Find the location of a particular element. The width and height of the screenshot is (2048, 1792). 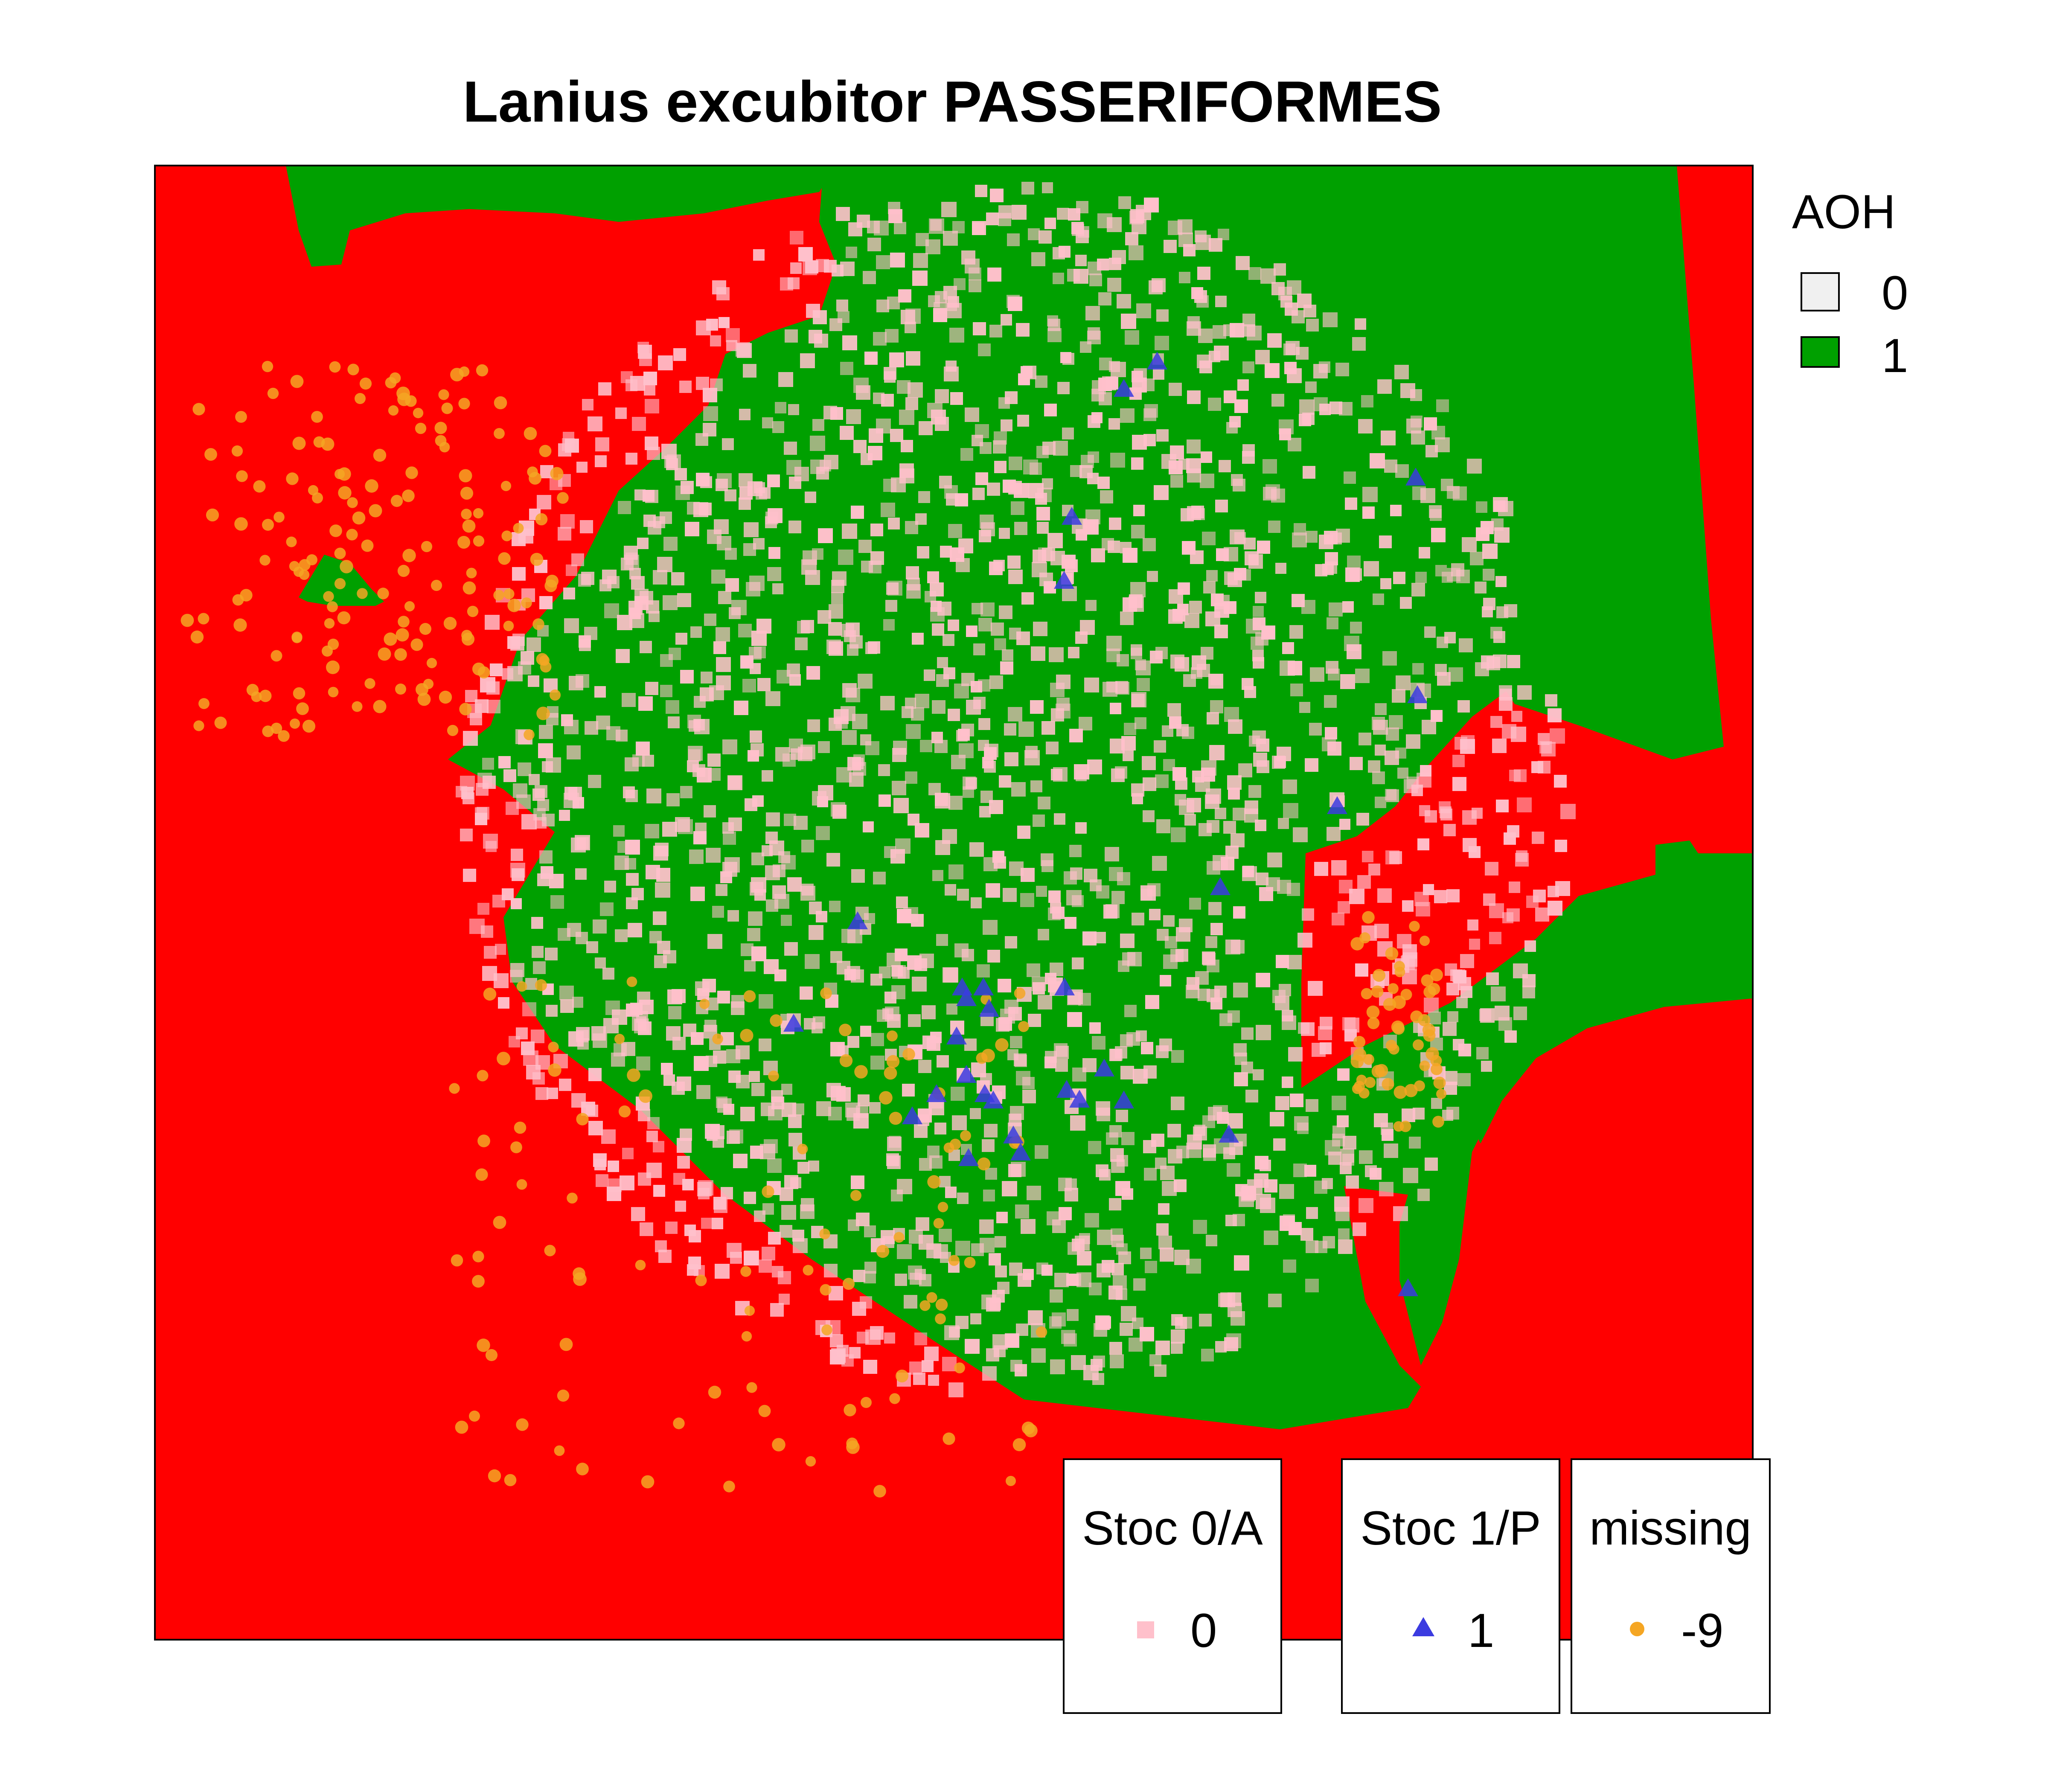

aoh-legend: AOH 0 1 is located at coordinates (1850, 283).